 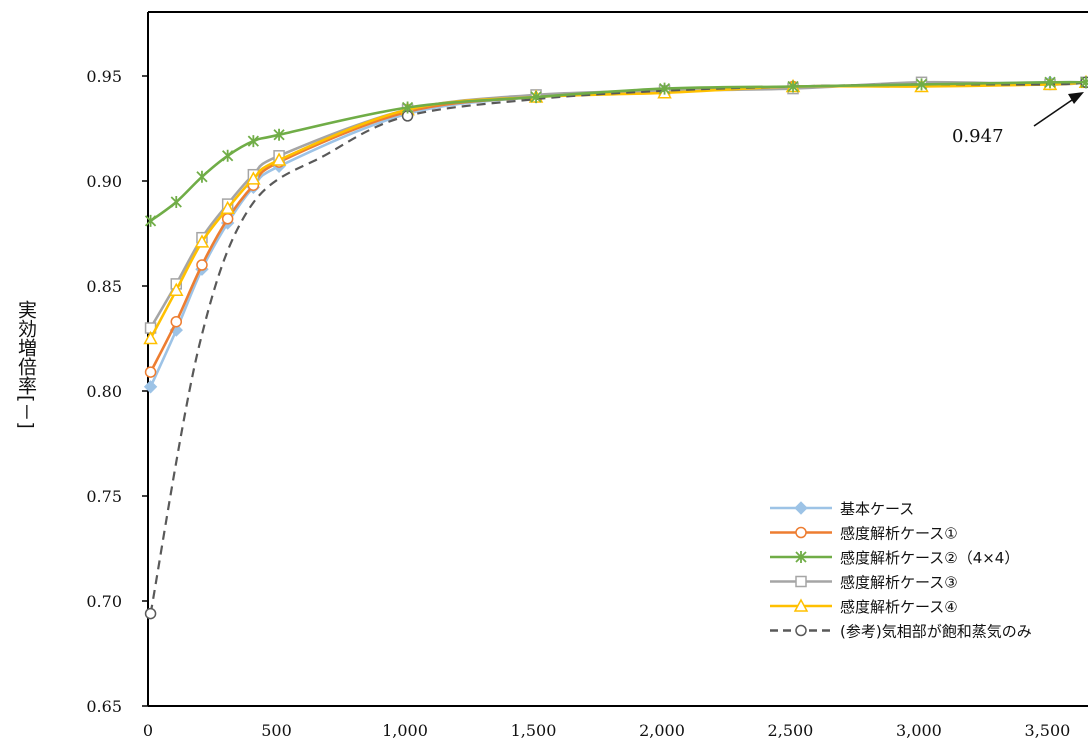 I want to click on x-tick-label: 2,500, so click(x=791, y=730).